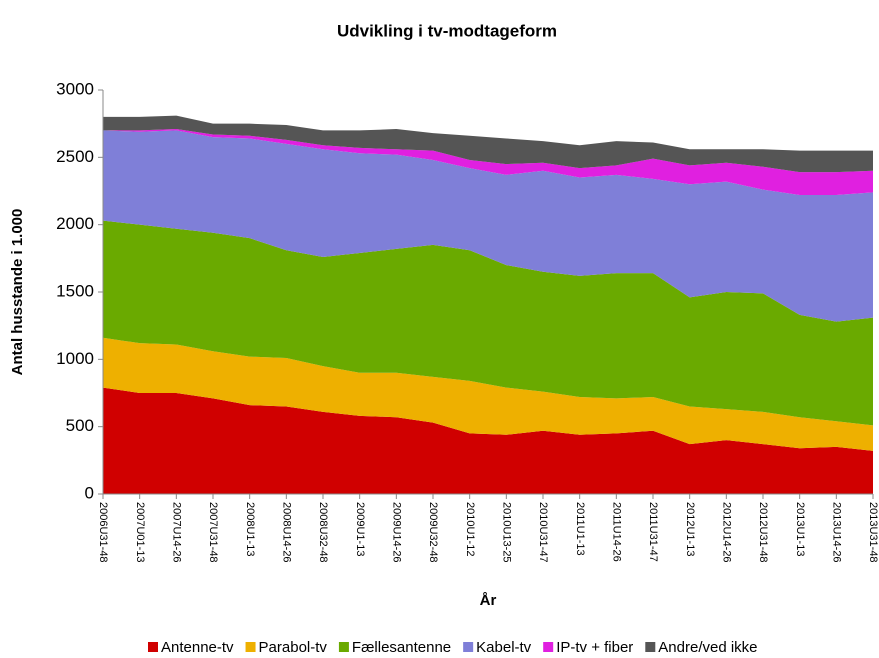  What do you see at coordinates (504, 647) in the screenshot?
I see `legend-label: Kabel-tv` at bounding box center [504, 647].